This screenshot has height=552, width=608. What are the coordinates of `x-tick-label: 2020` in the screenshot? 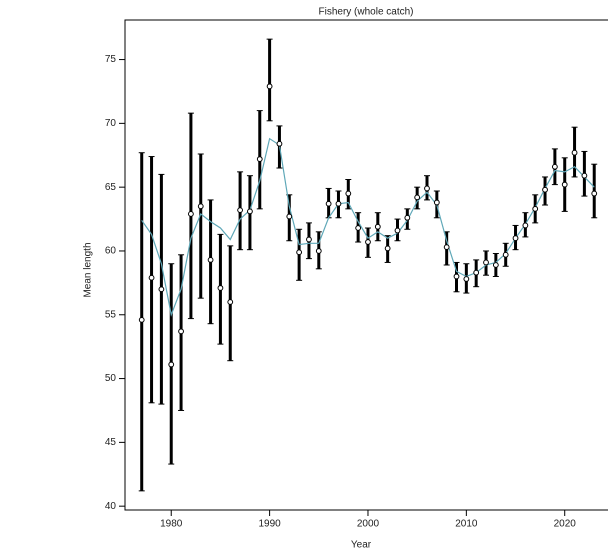 It's located at (565, 524).